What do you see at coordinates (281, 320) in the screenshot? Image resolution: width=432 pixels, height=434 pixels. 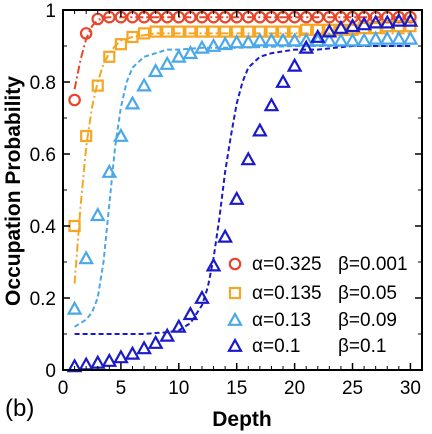 I see `legend-alpha-label: α=0.13` at bounding box center [281, 320].